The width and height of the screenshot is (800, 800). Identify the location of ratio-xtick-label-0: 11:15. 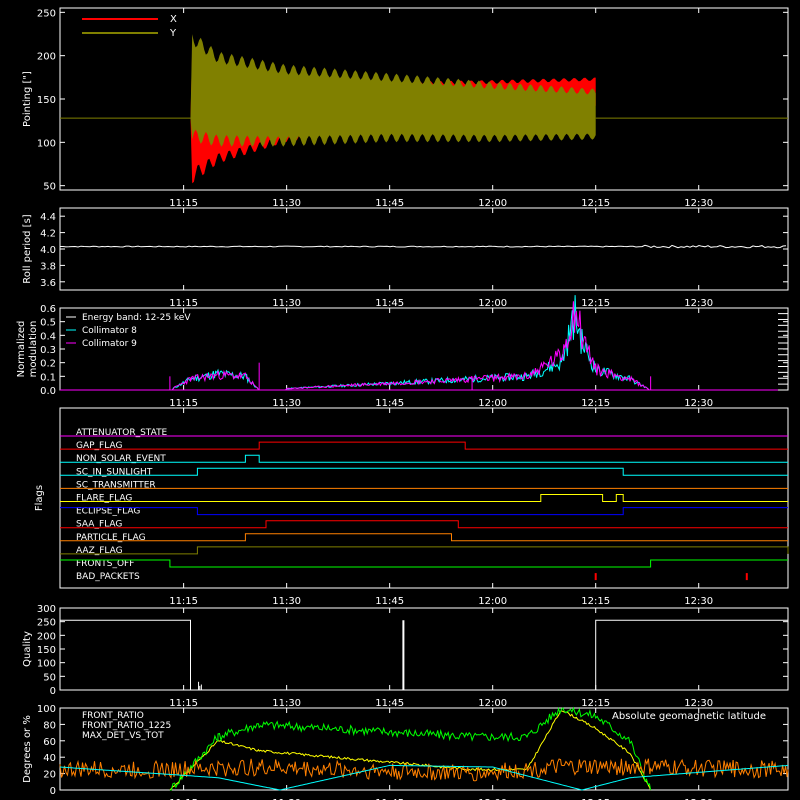
(183, 799).